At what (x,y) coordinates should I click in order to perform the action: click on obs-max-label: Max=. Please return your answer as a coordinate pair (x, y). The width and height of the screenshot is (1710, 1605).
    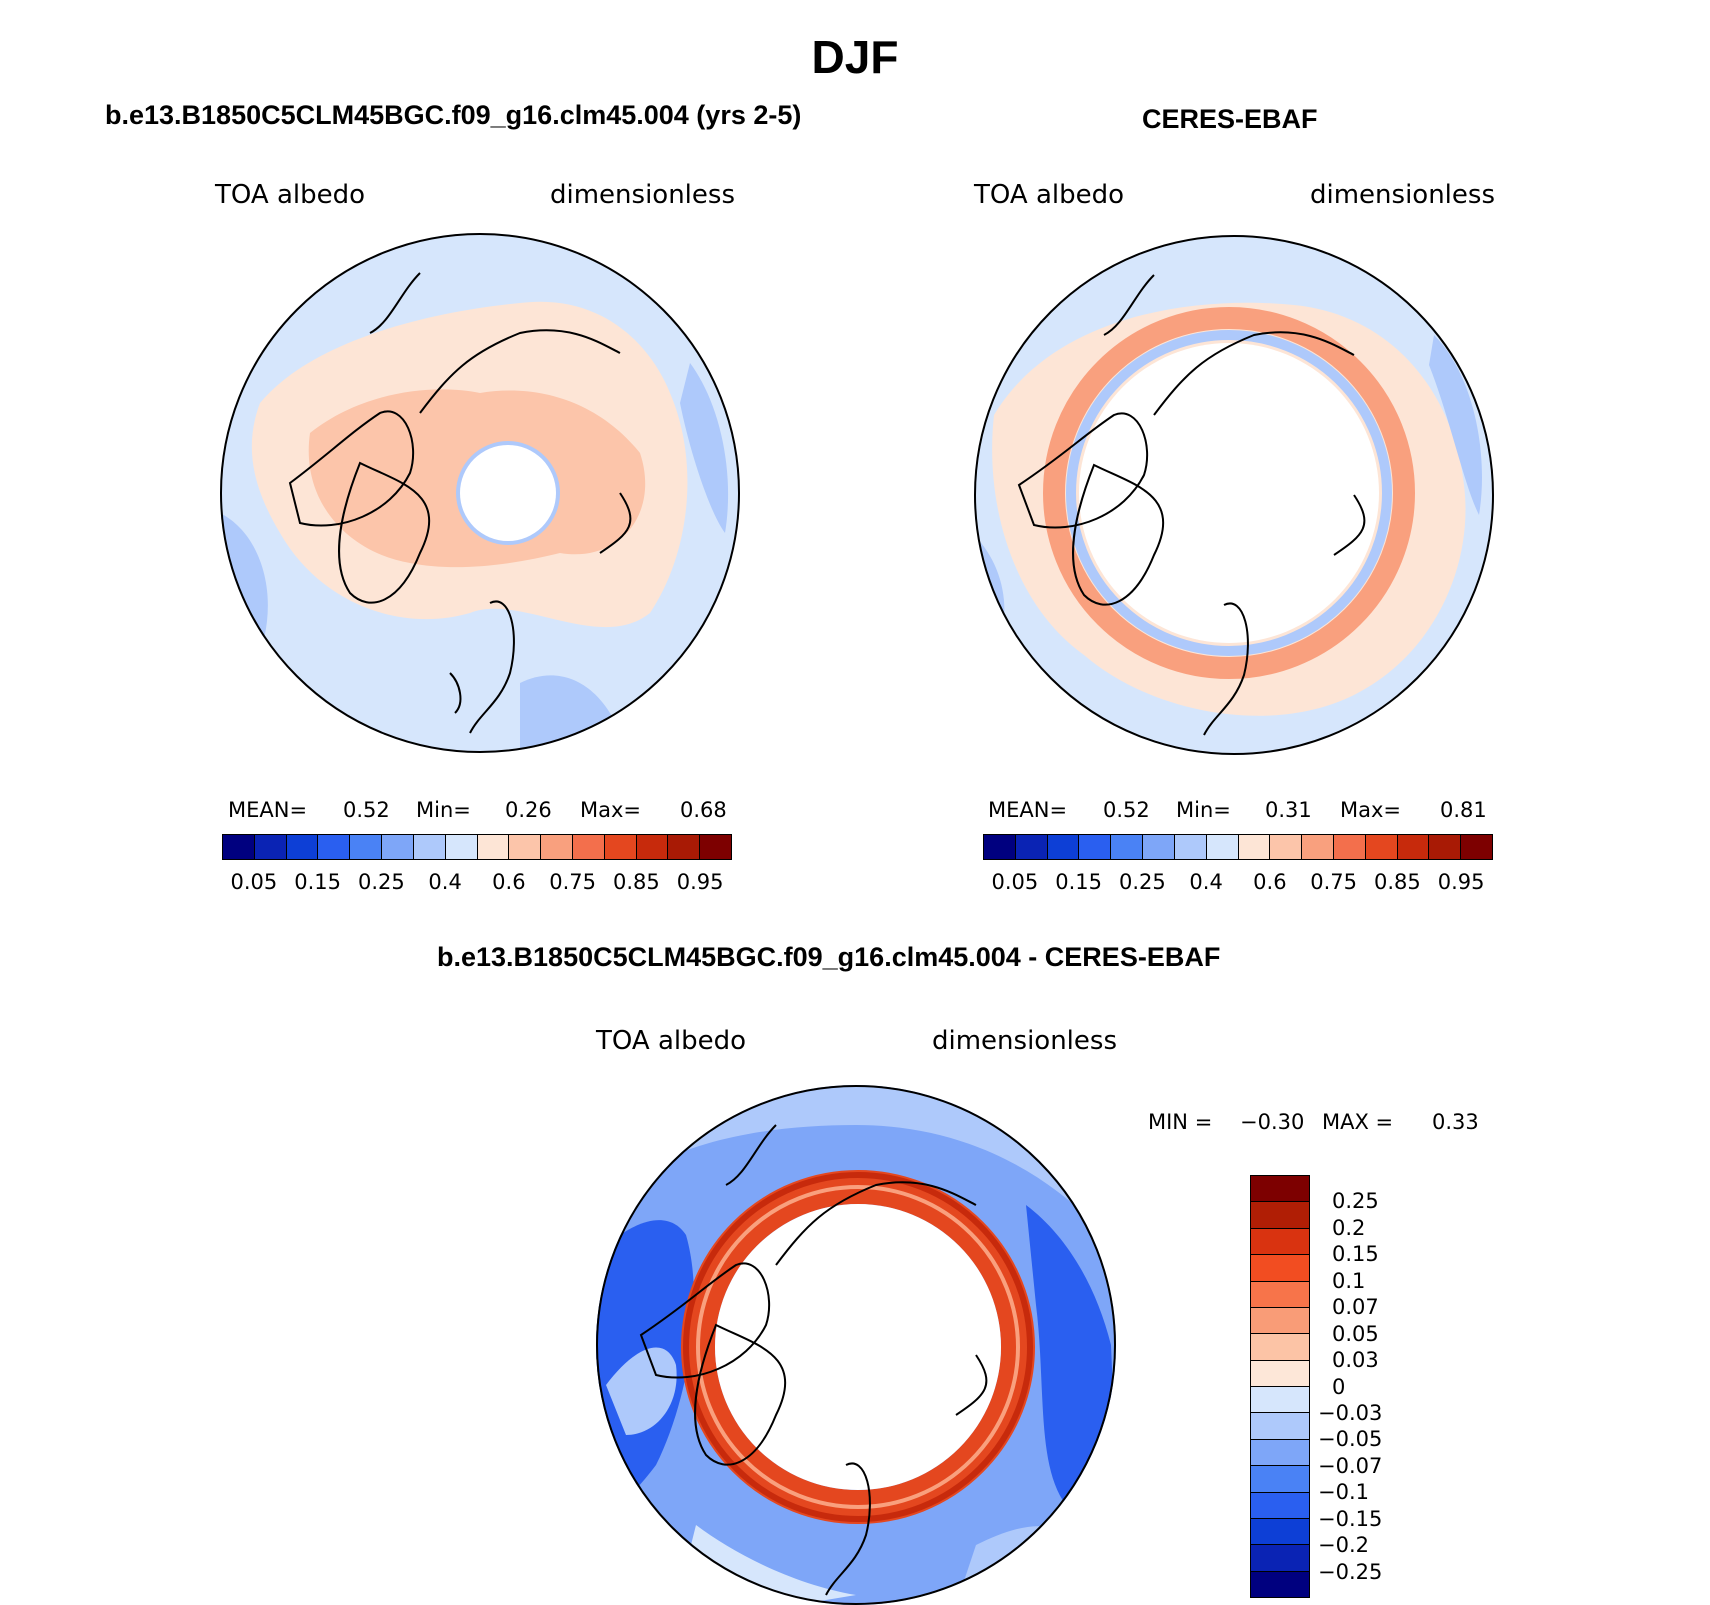
    Looking at the image, I should click on (1371, 810).